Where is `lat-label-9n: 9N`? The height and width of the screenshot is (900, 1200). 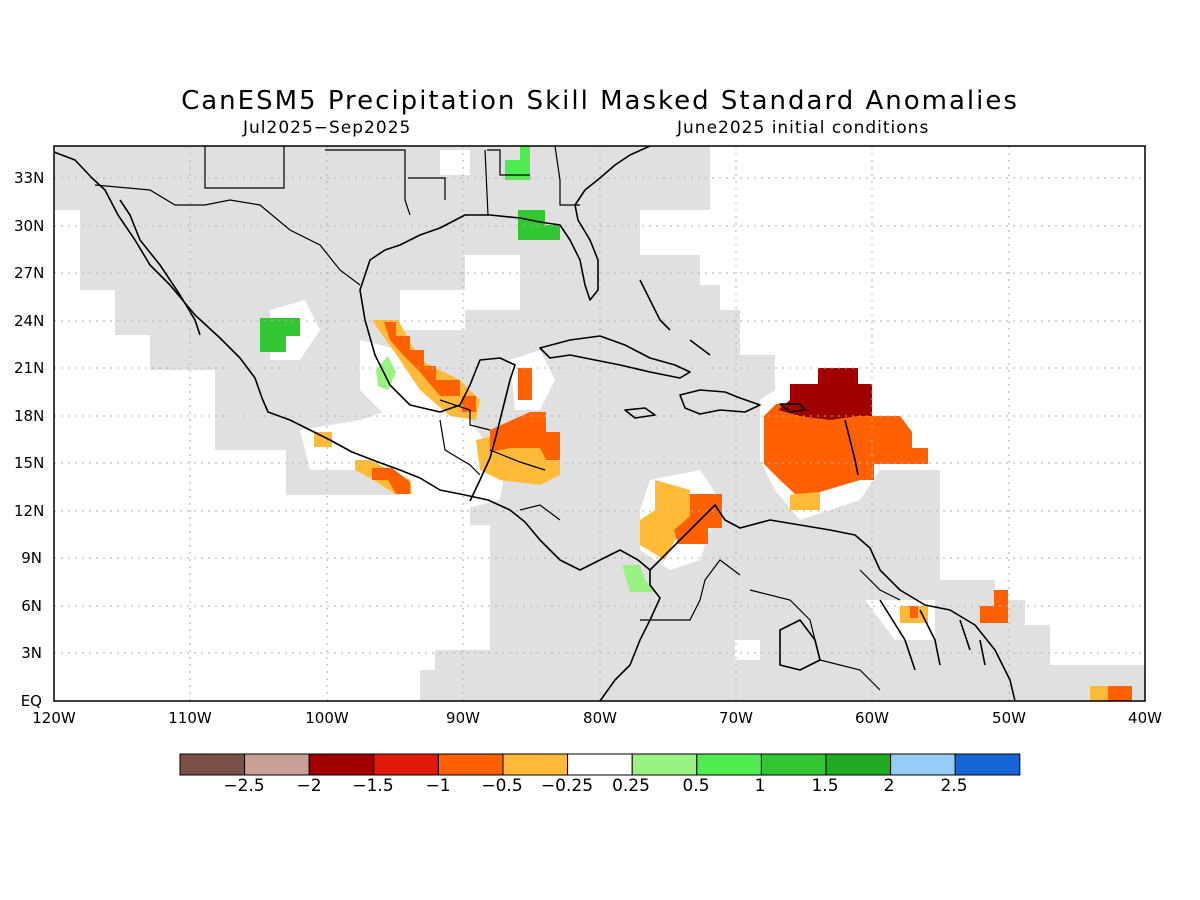 lat-label-9n: 9N is located at coordinates (31, 558).